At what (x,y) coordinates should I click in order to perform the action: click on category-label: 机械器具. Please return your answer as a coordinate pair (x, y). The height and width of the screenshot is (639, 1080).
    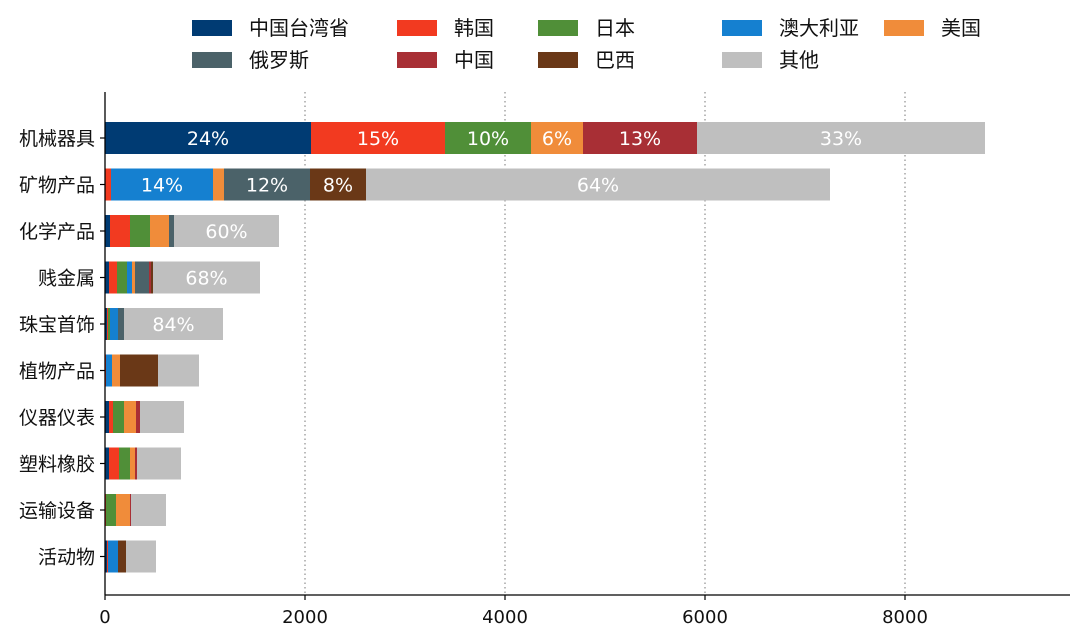
    Looking at the image, I should click on (57, 139).